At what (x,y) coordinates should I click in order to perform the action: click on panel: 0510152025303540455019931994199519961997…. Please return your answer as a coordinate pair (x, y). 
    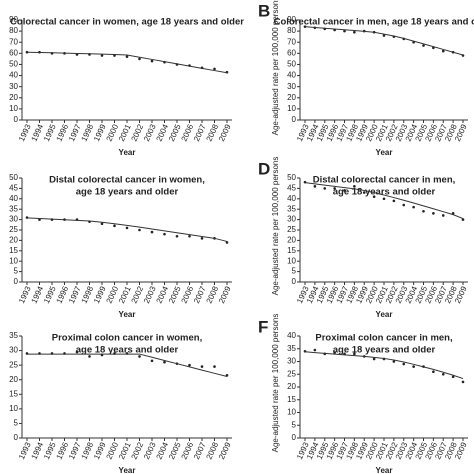
    Looking at the image, I should click on (121, 246).